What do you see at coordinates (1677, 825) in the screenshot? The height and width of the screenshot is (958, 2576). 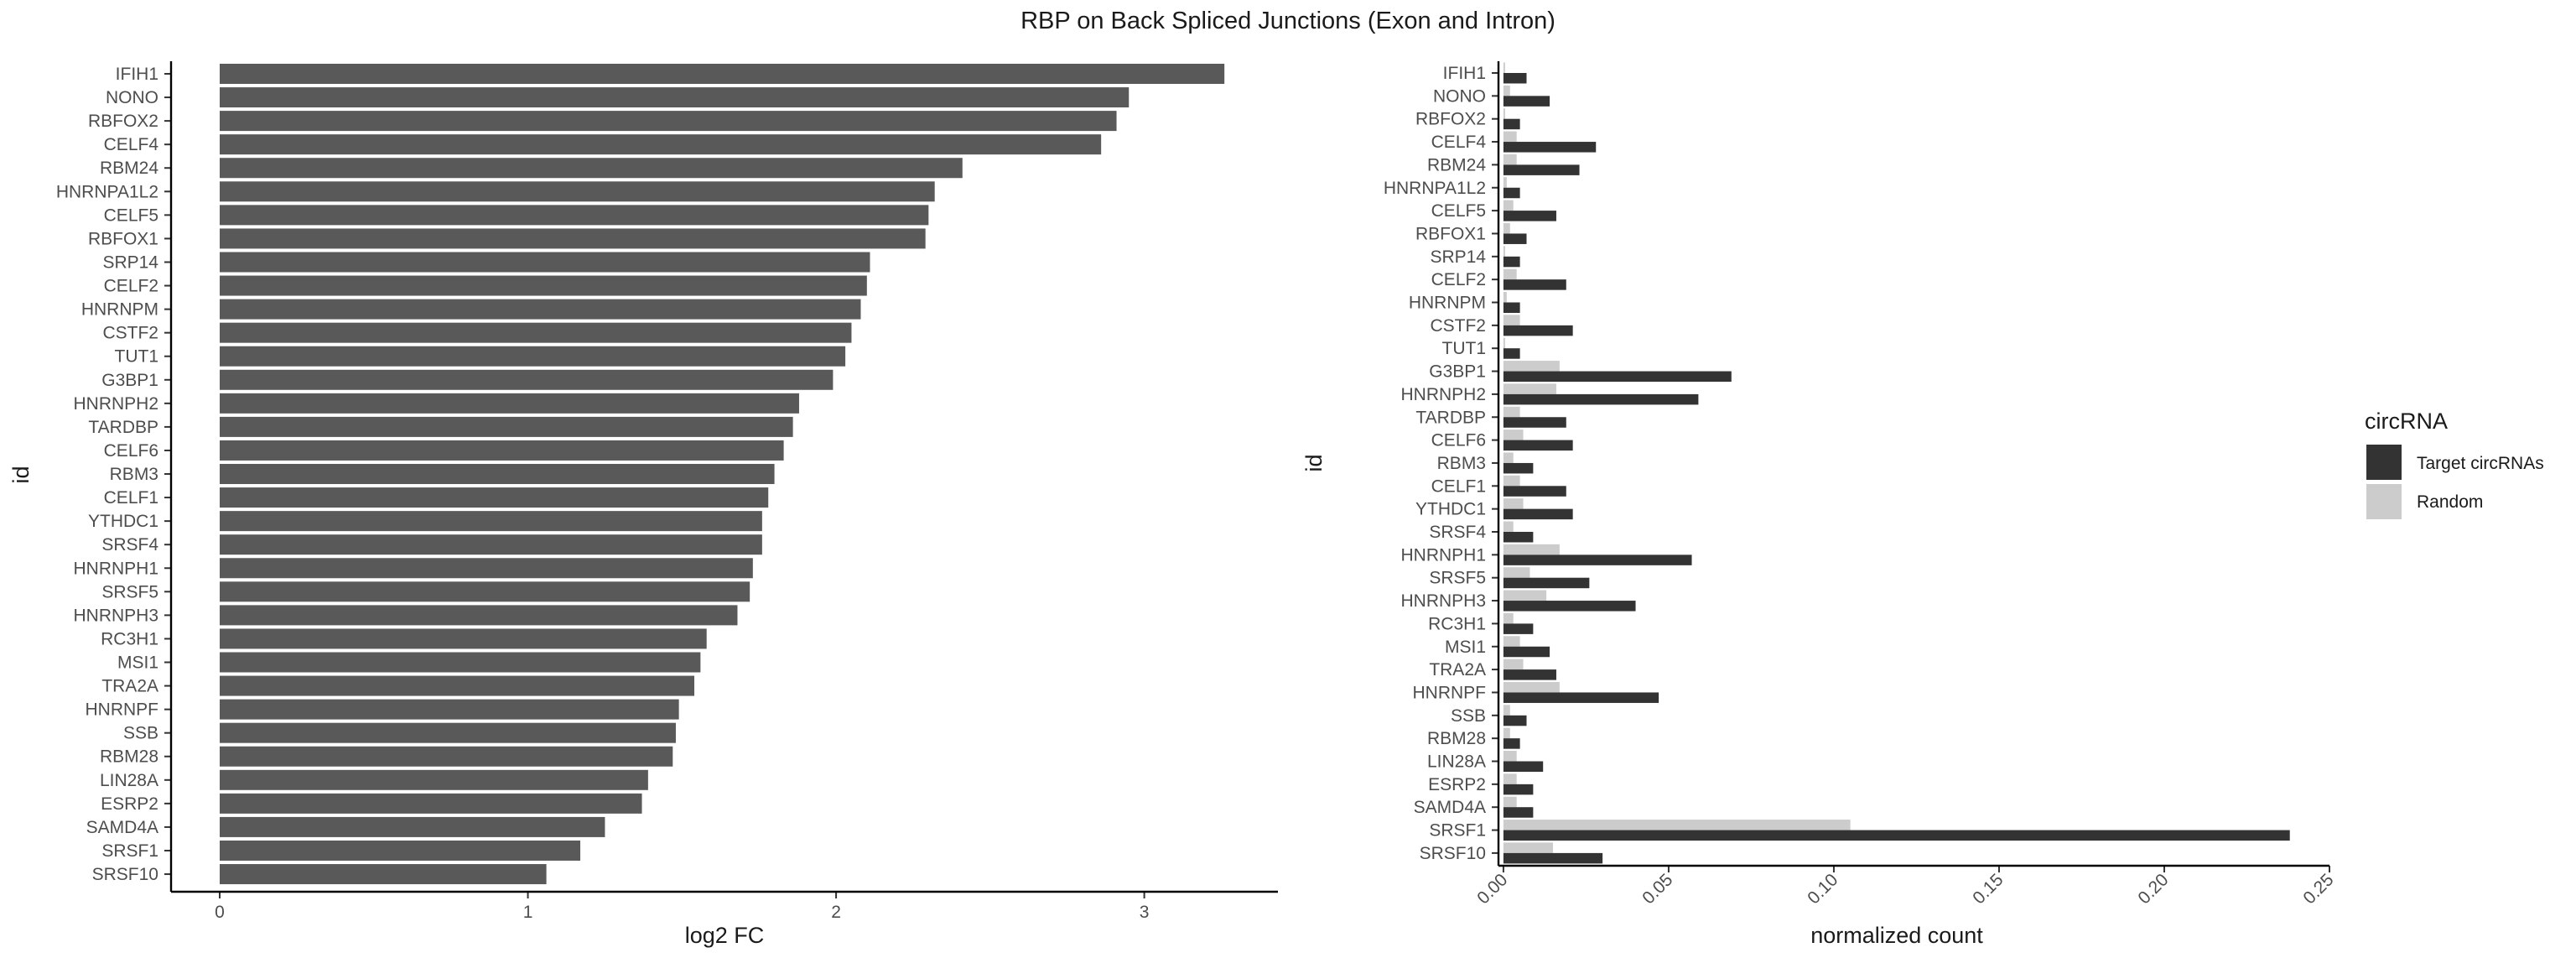 I see `bar-random-srsf1` at bounding box center [1677, 825].